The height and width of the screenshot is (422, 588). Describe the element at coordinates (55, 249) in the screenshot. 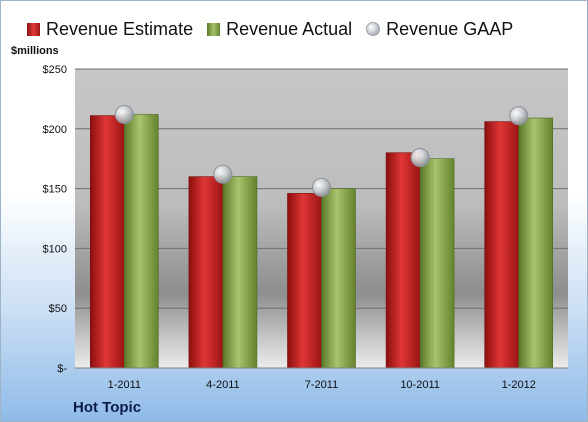

I see `y-tick-label: $100` at that location.